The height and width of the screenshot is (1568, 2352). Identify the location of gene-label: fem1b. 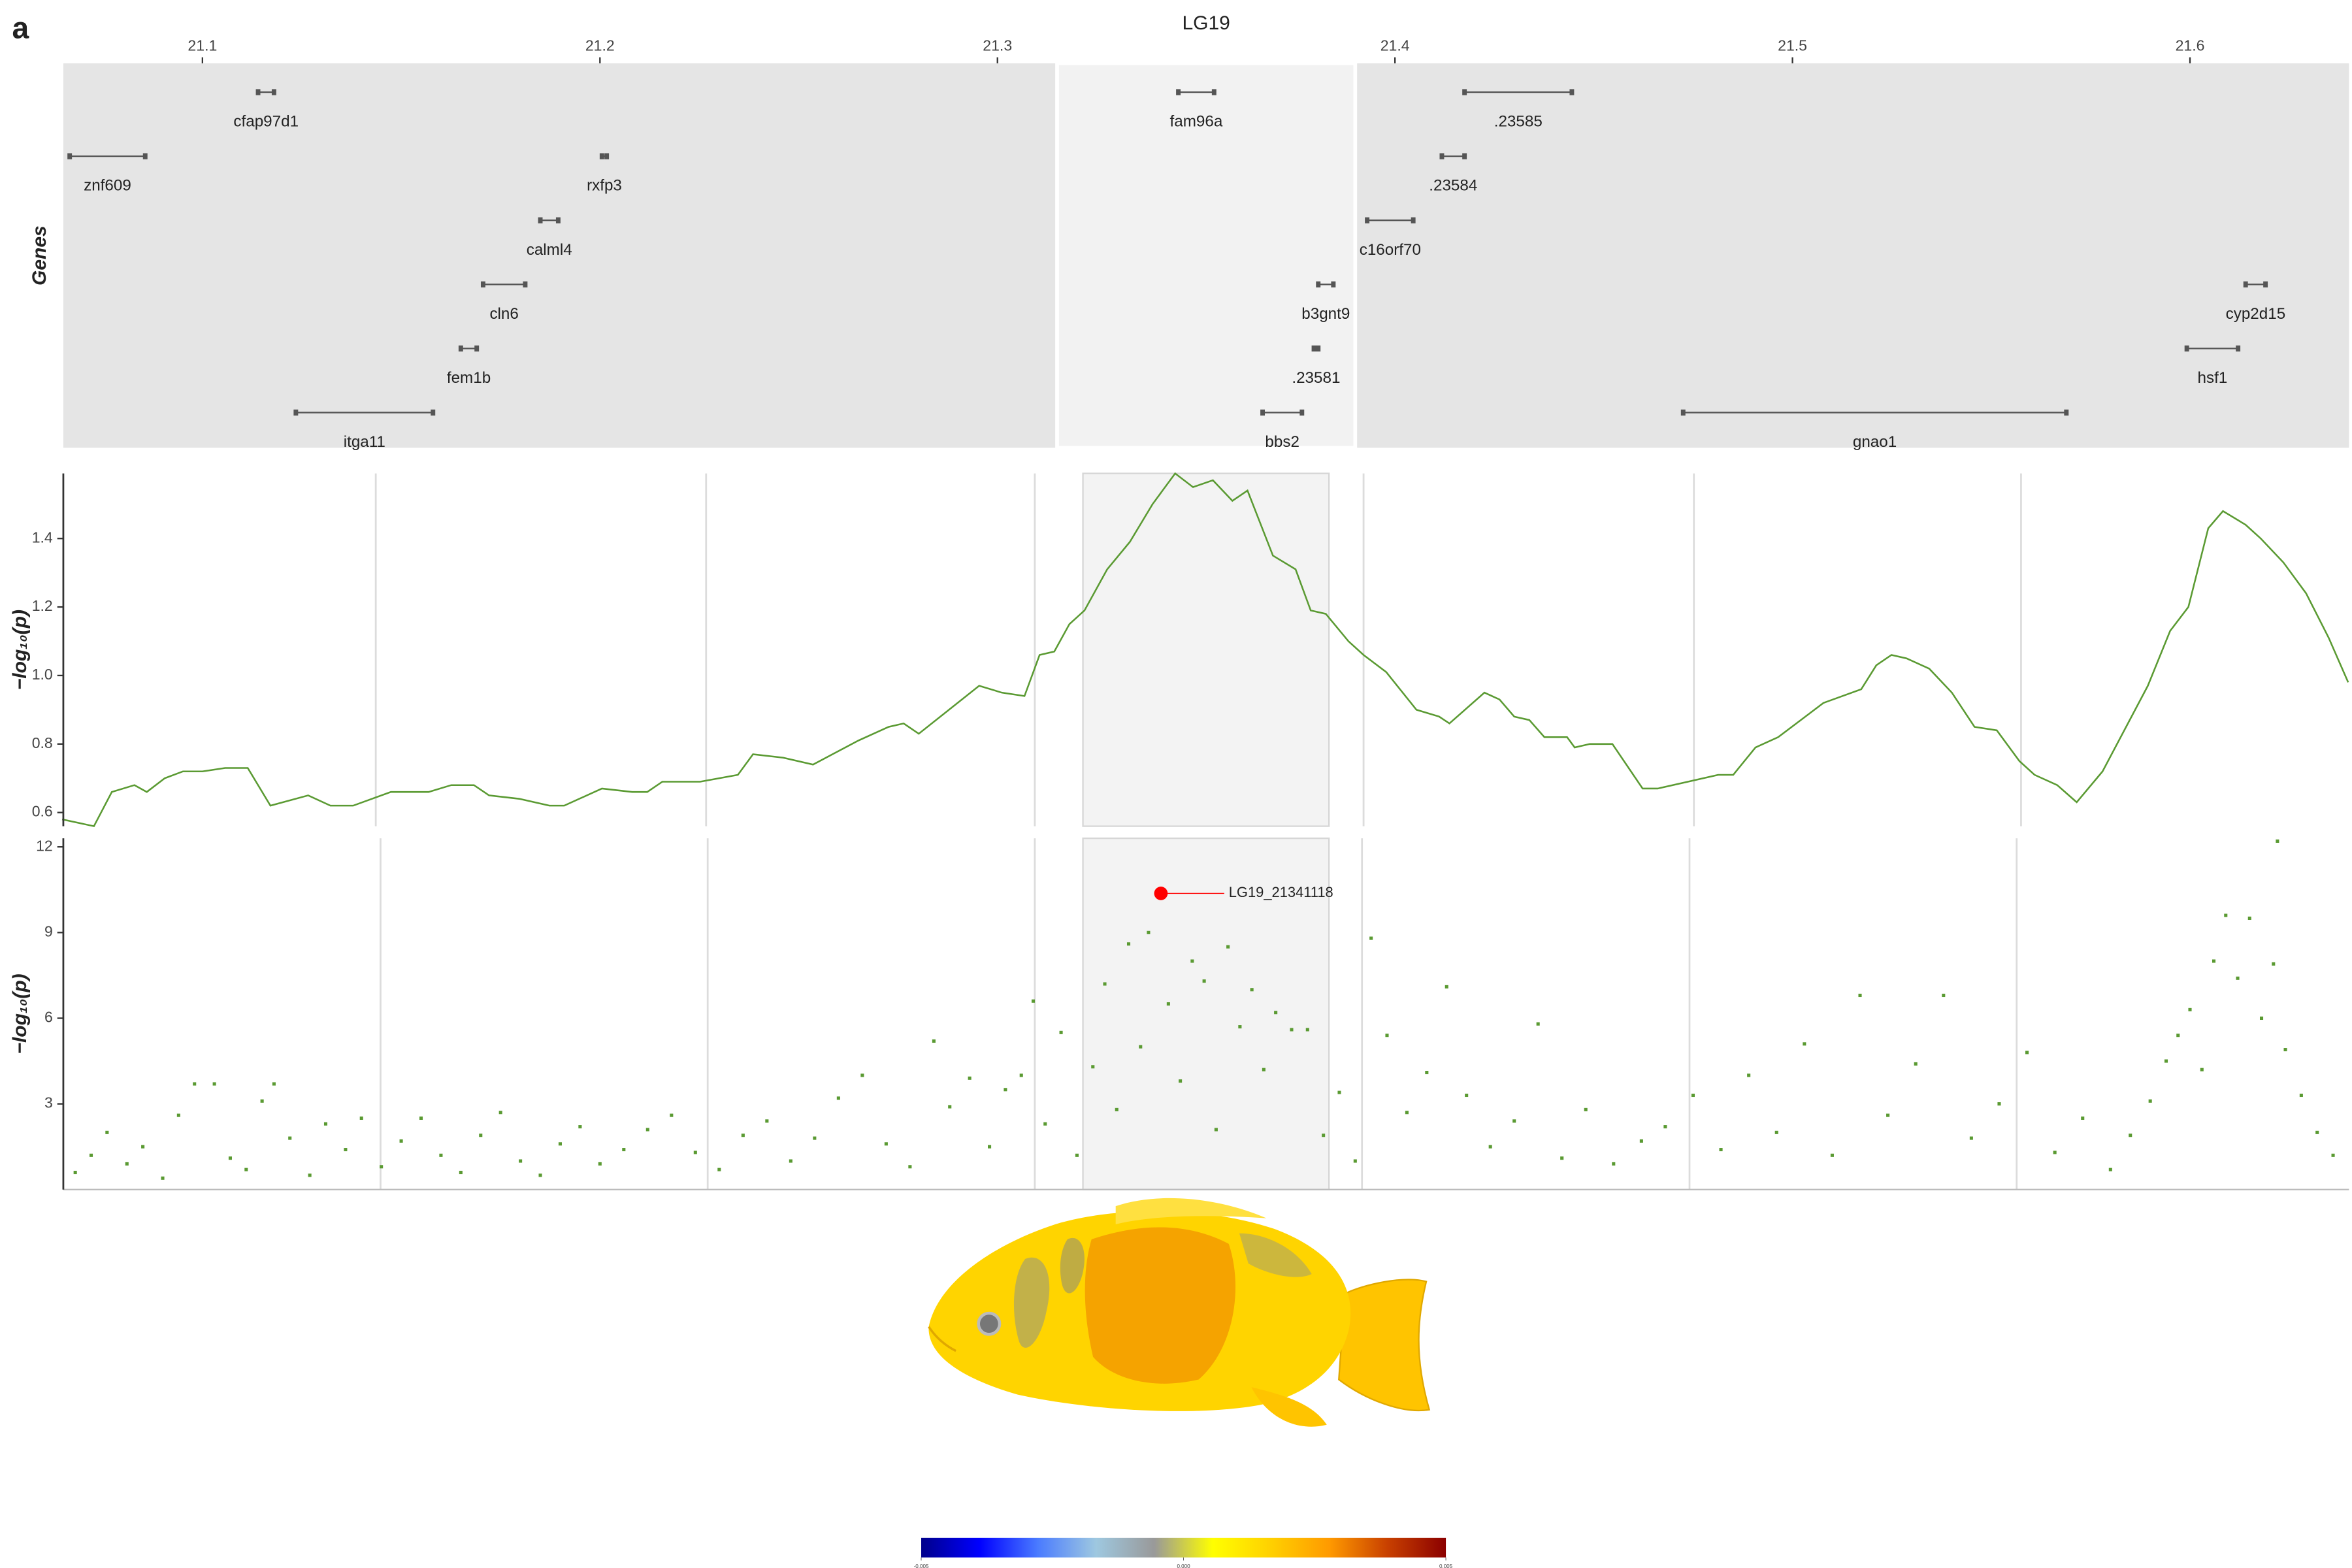
(469, 378).